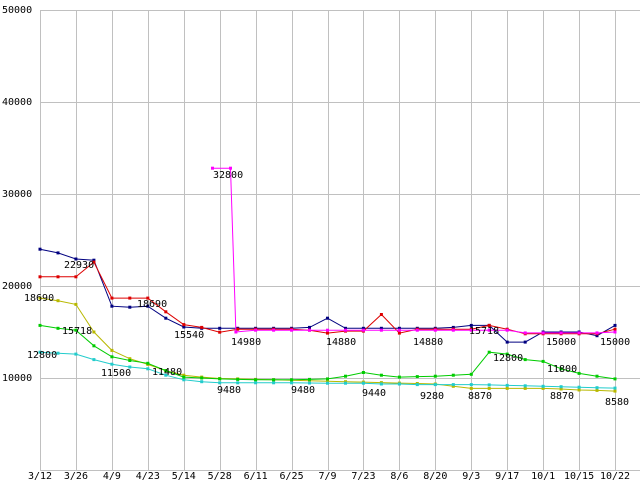 This screenshot has height=480, width=640. What do you see at coordinates (112, 475) in the screenshot?
I see `x-axis-label: 4/9` at bounding box center [112, 475].